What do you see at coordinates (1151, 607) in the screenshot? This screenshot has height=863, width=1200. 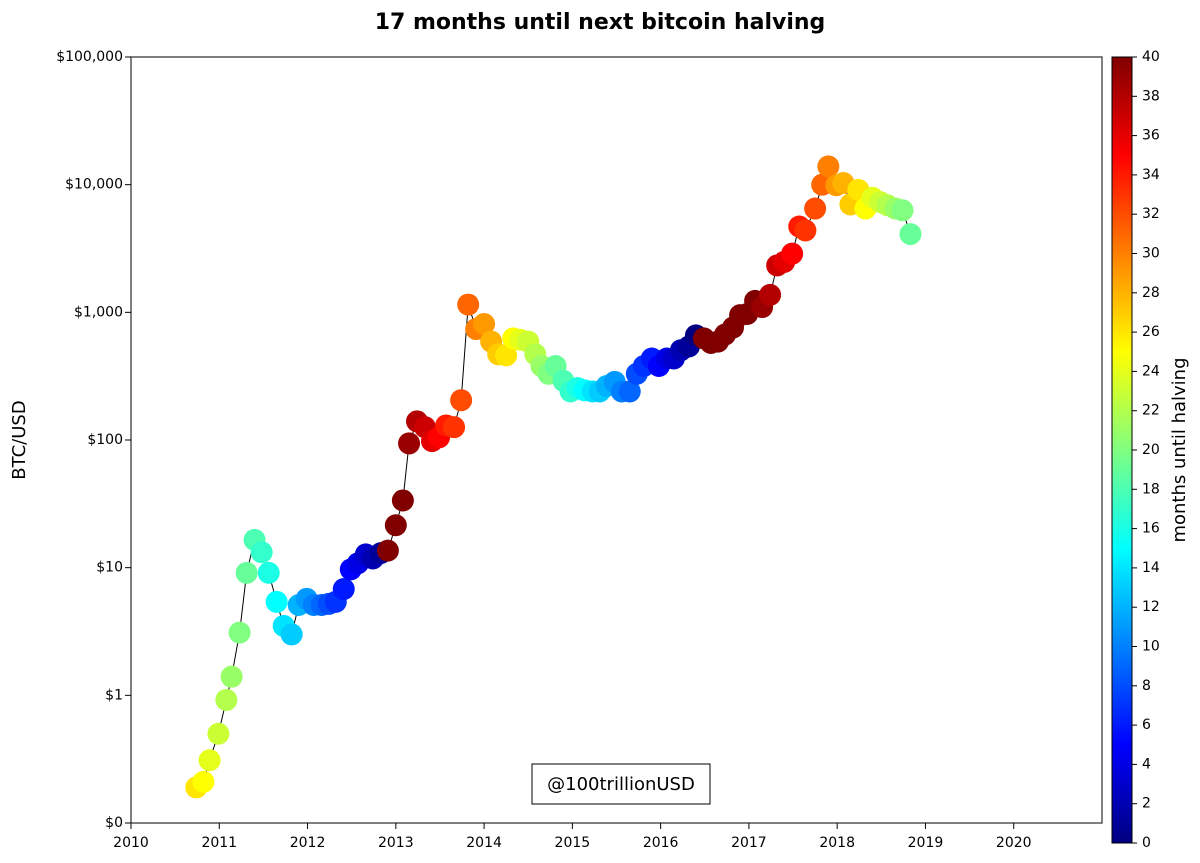 I see `colorbar-tick-label: 12` at bounding box center [1151, 607].